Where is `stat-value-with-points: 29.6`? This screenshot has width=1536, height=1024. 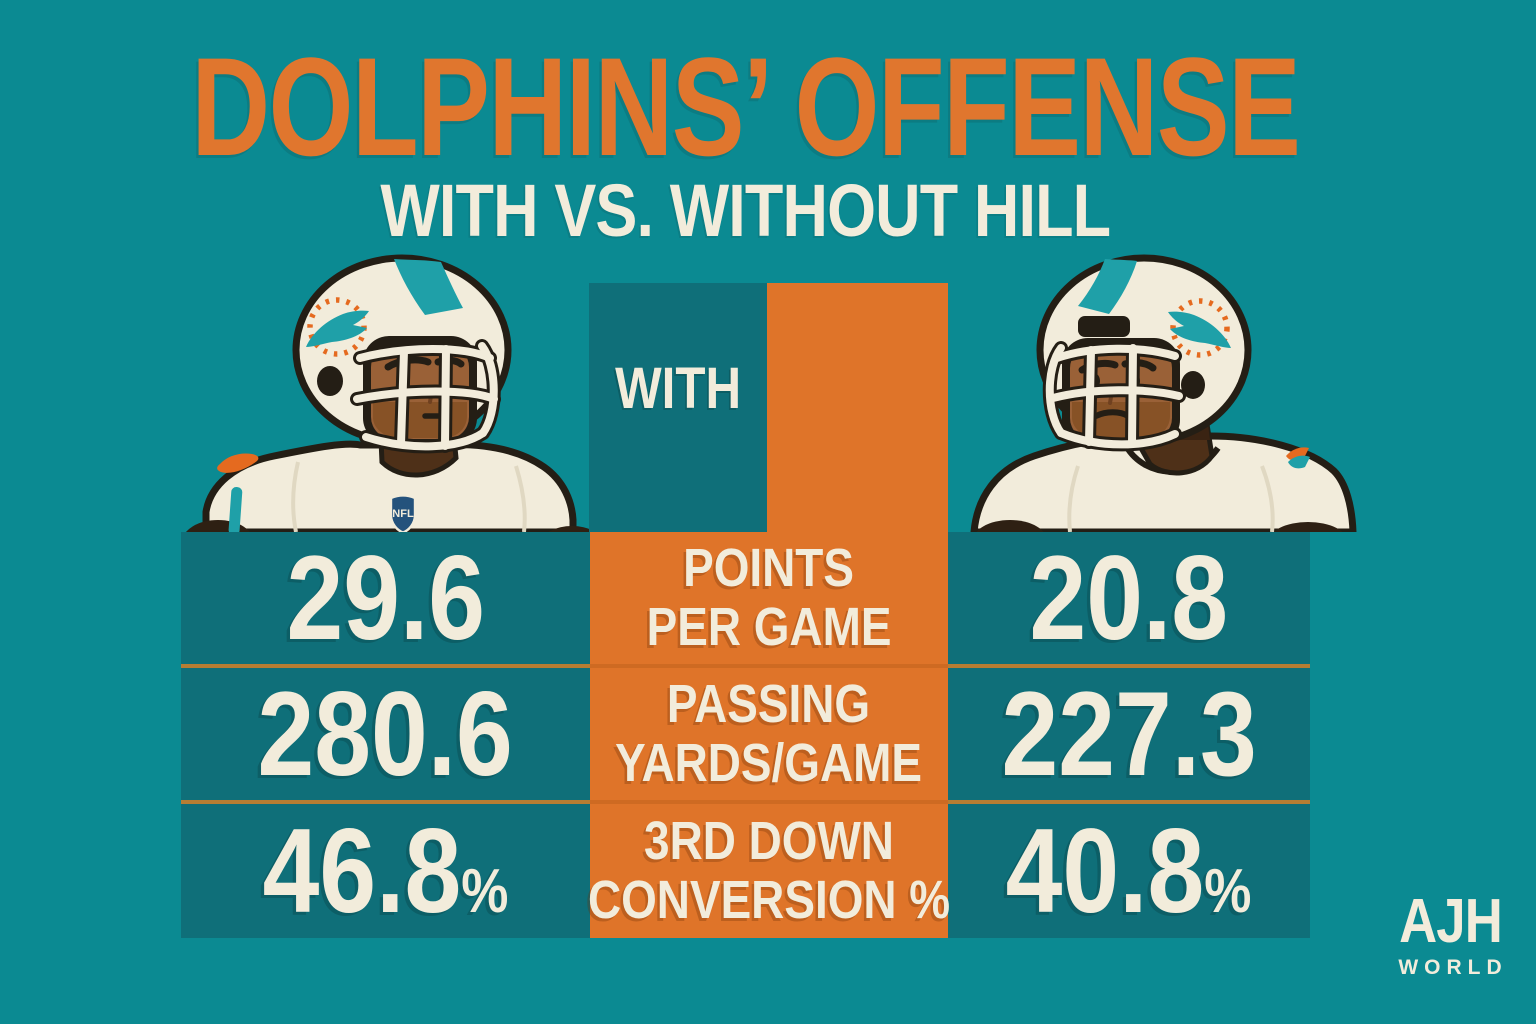
stat-value-with-points: 29.6 is located at coordinates (385, 598).